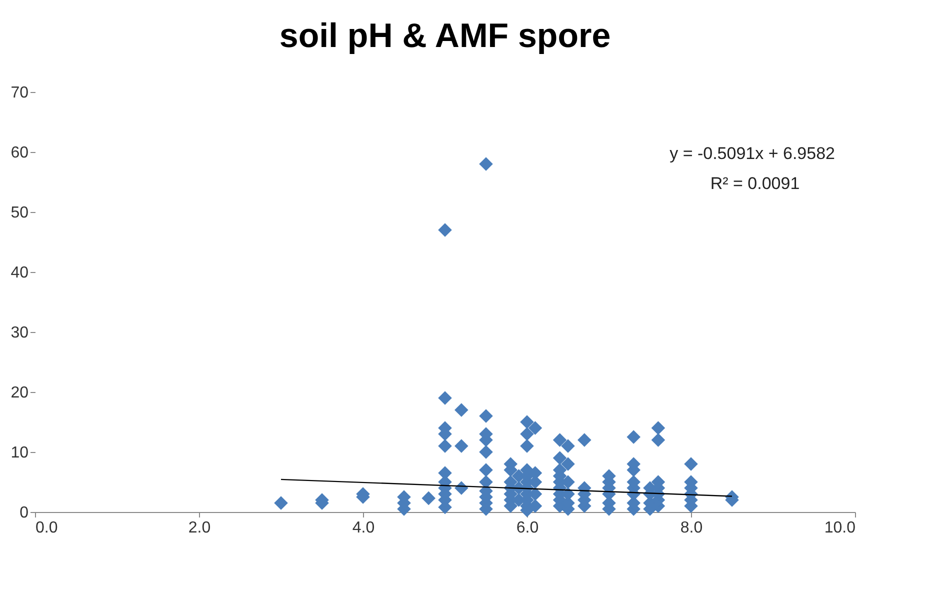  Describe the element at coordinates (691, 528) in the screenshot. I see `x-tick-label: 8.0` at that location.